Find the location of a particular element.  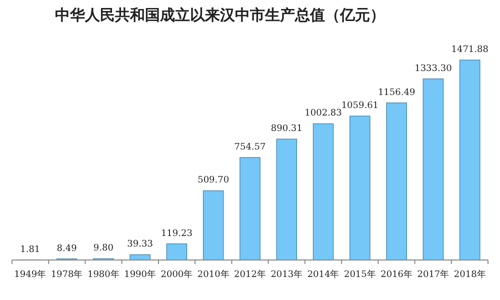

x-tick-label: 2014年 is located at coordinates (323, 274).